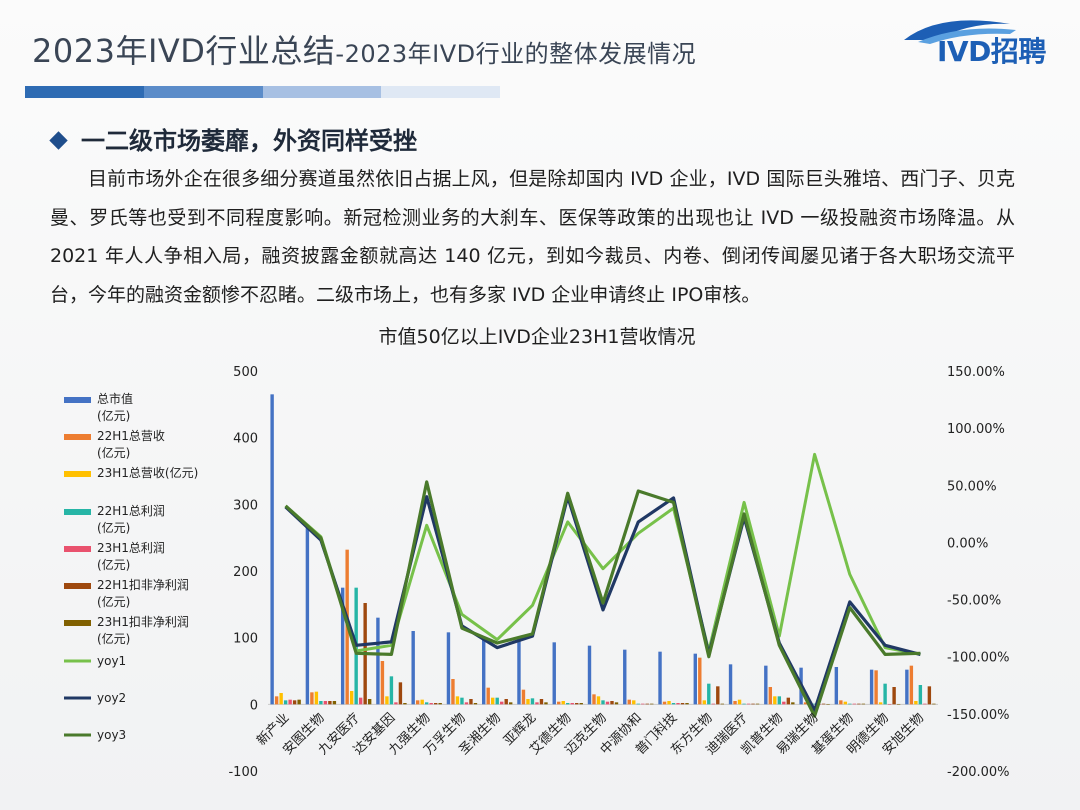 This screenshot has width=1080, height=810. I want to click on y-left-tick-label: 0, so click(254, 705).